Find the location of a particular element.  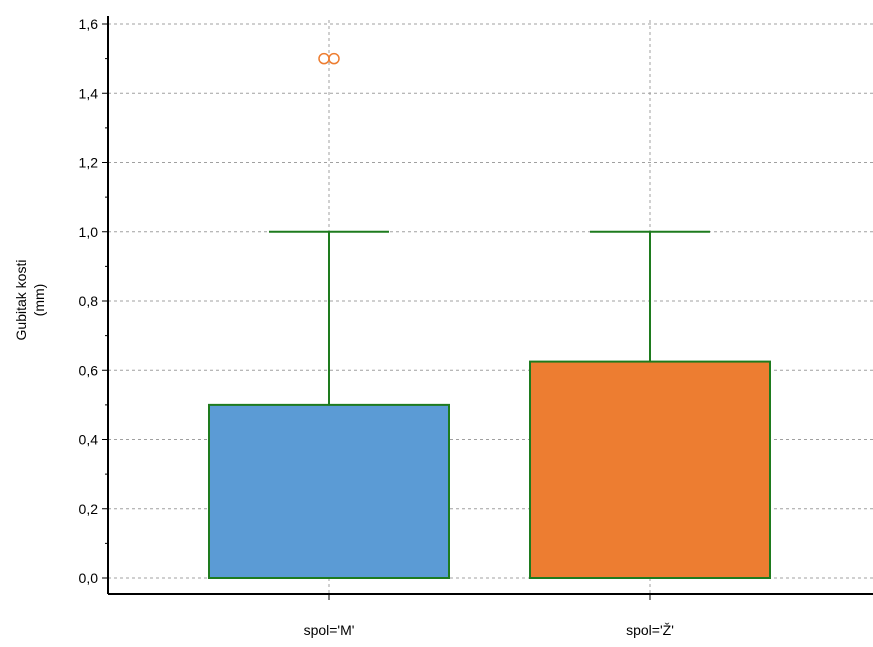

y-axis-label-line1: Gubitak kosti is located at coordinates (21, 300).